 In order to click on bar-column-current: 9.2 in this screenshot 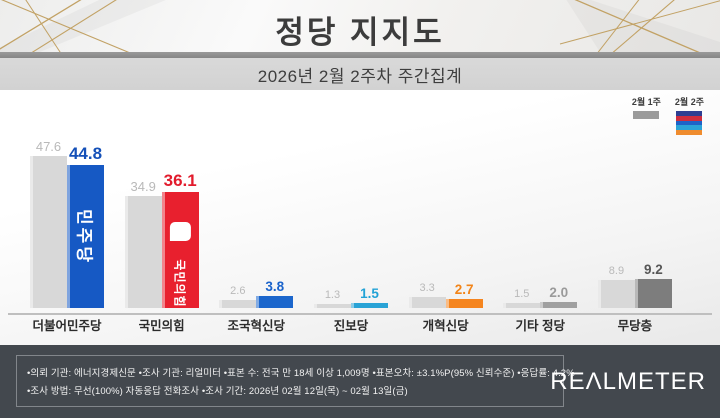, I will do `click(653, 284)`.